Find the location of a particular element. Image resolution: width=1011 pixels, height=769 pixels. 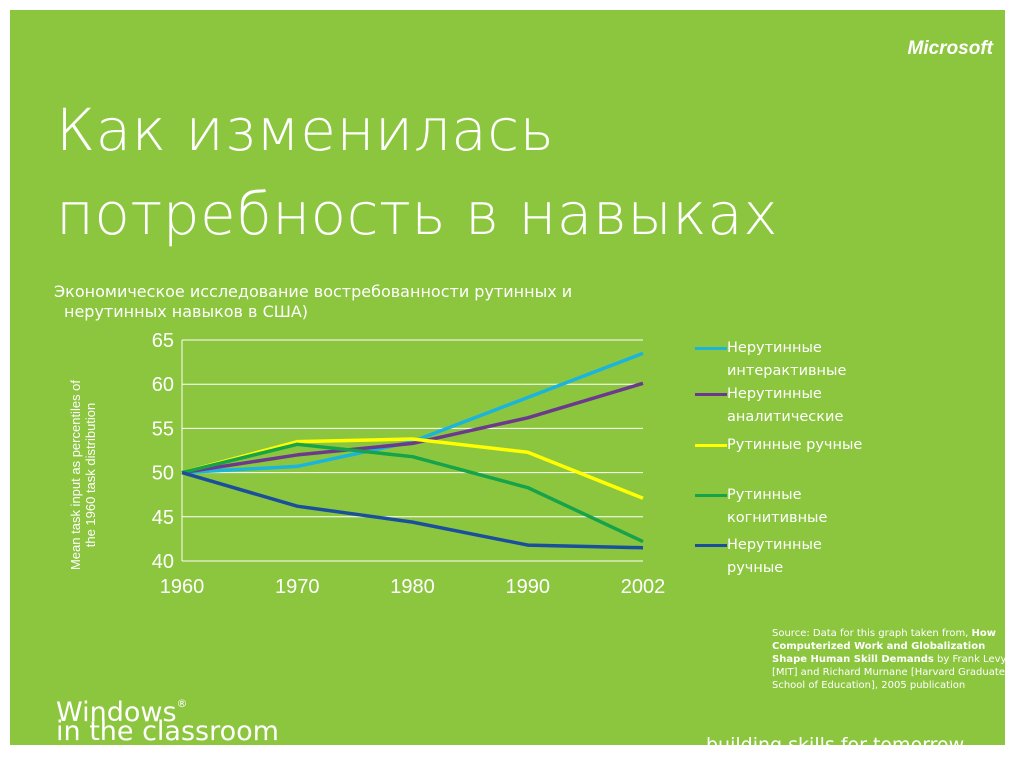

legend-label: Нерутинные ручные is located at coordinates (774, 556).